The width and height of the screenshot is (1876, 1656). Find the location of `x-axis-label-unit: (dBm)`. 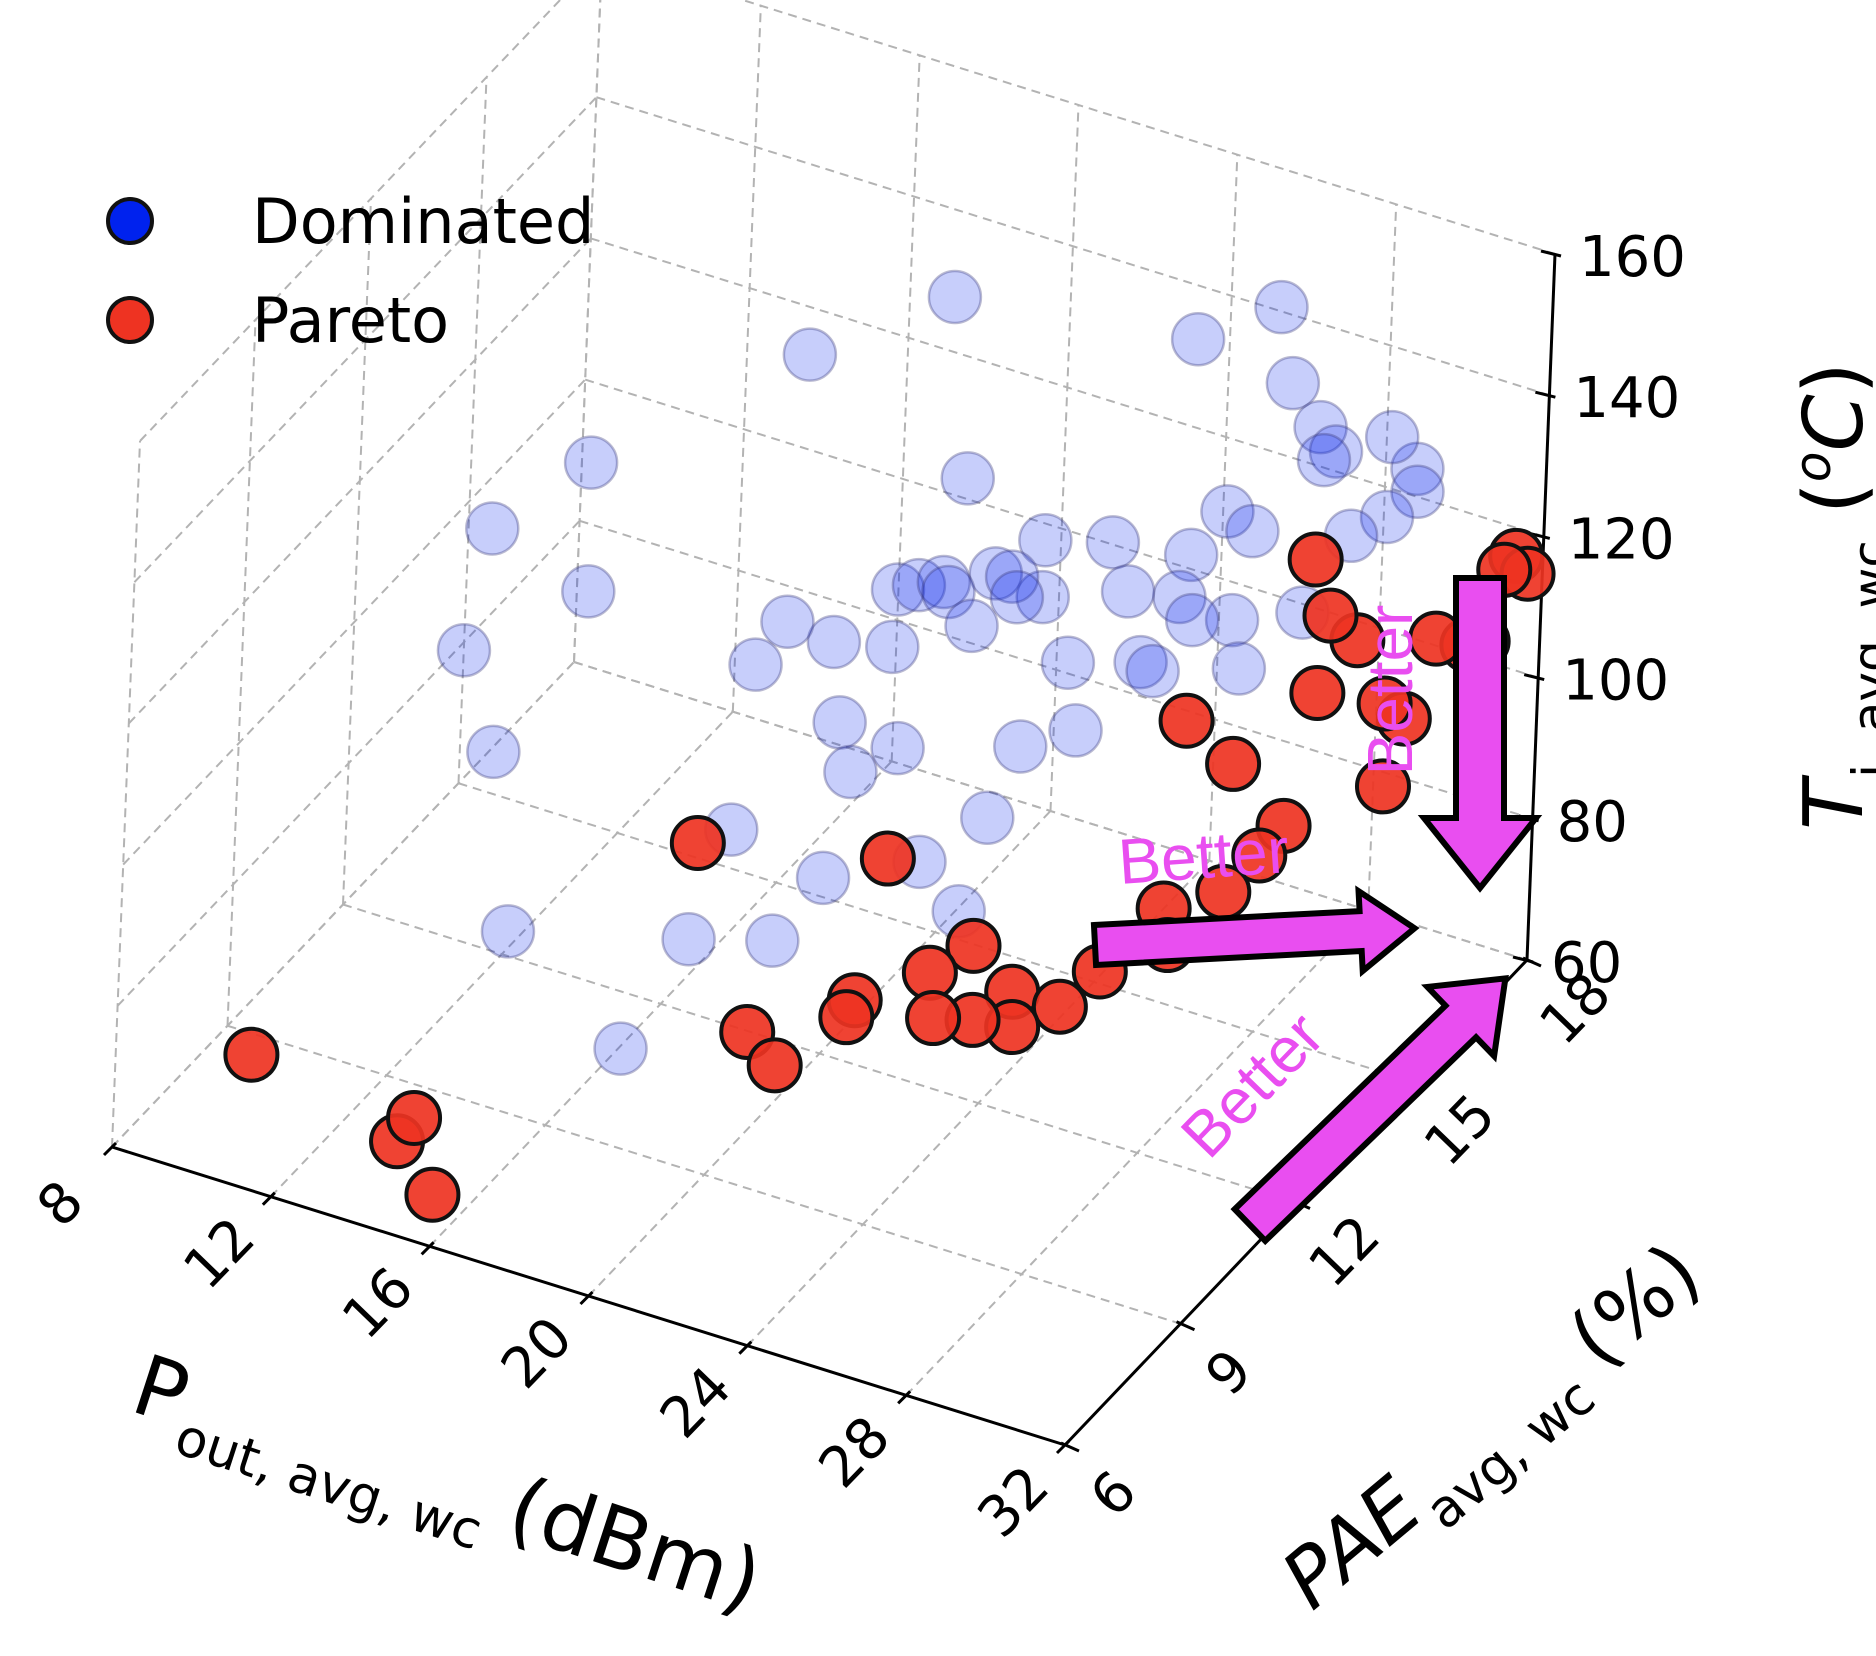

x-axis-label-unit: (dBm) is located at coordinates (635, 1544).